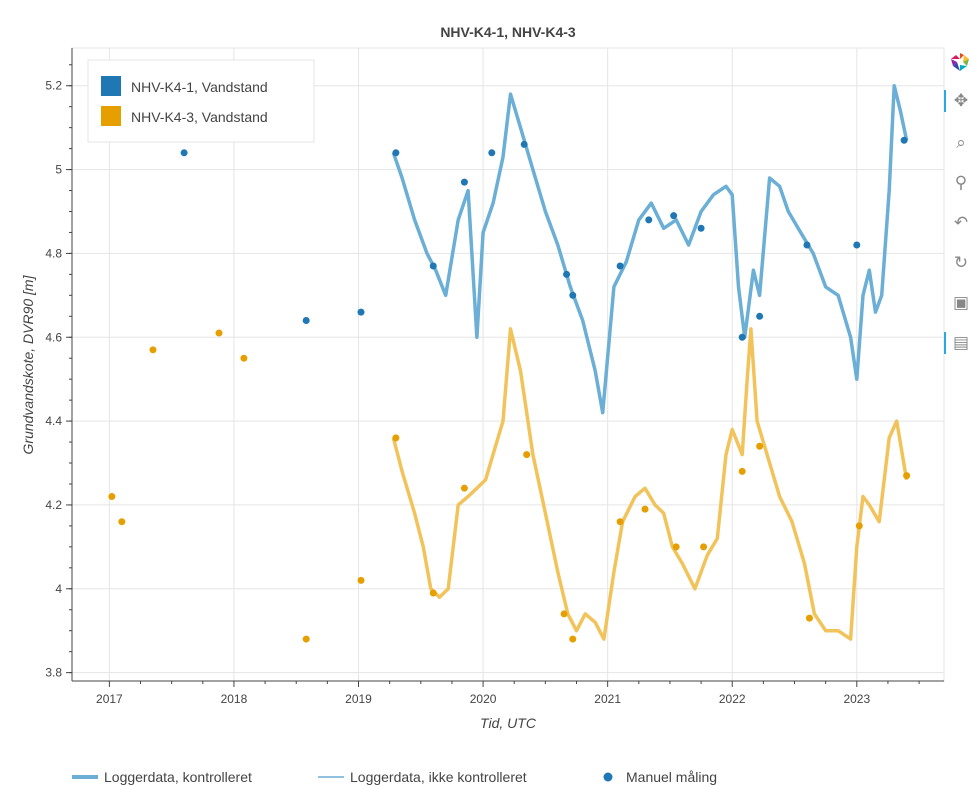 The width and height of the screenshot is (972, 785). What do you see at coordinates (671, 777) in the screenshot?
I see `legend-label-manuel: Manuel måling` at bounding box center [671, 777].